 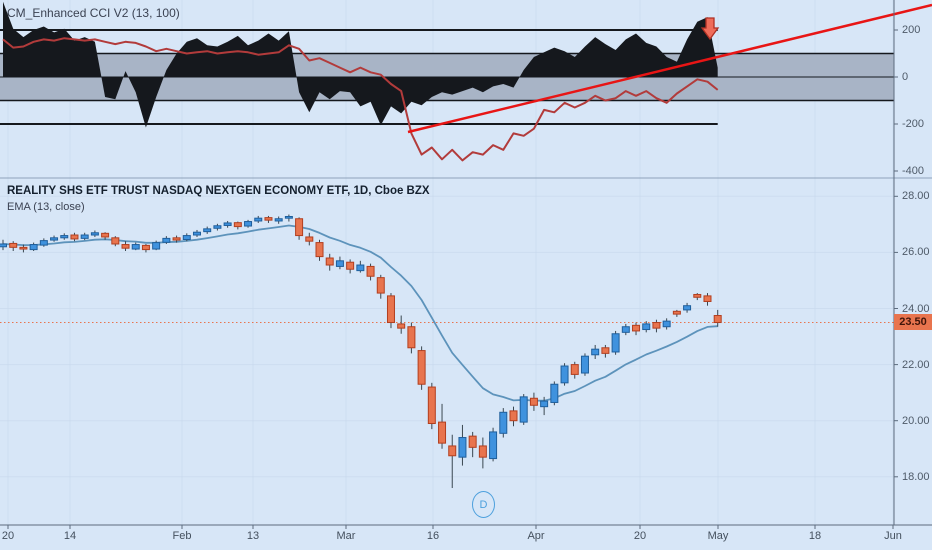 What do you see at coordinates (182, 536) in the screenshot?
I see `time-axis-label: Feb` at bounding box center [182, 536].